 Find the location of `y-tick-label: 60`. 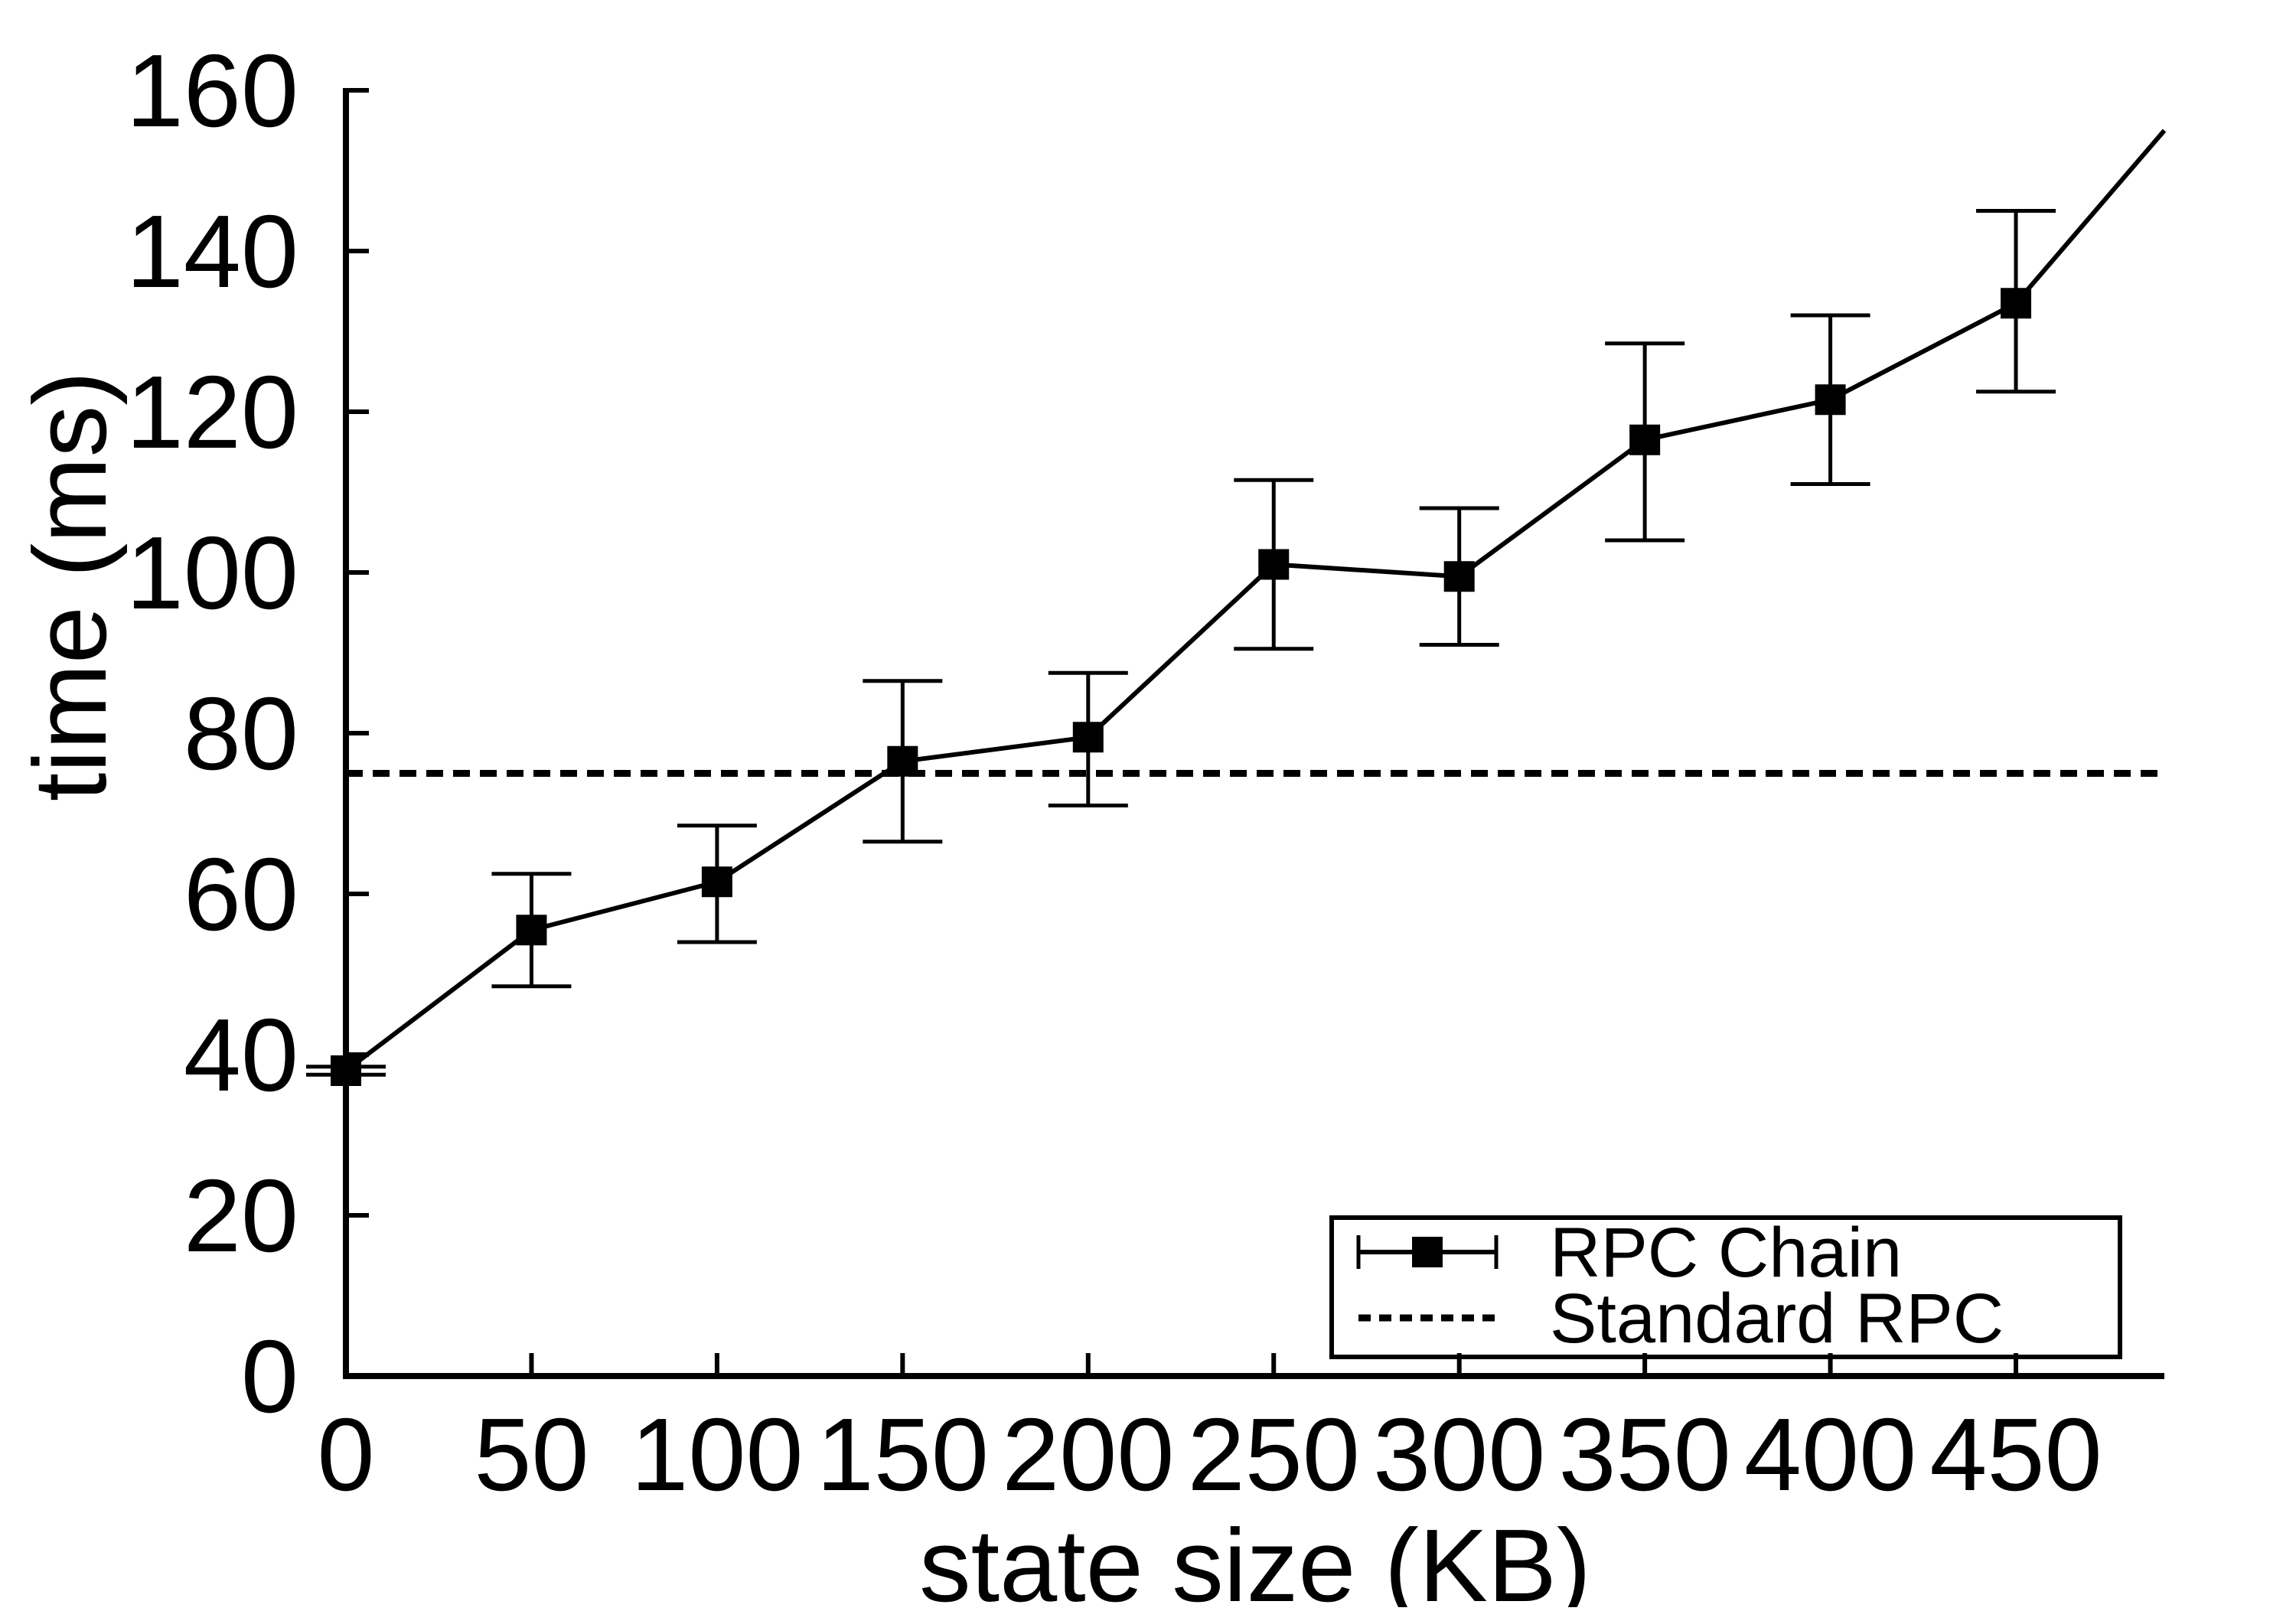

y-tick-label: 60 is located at coordinates (241, 894).